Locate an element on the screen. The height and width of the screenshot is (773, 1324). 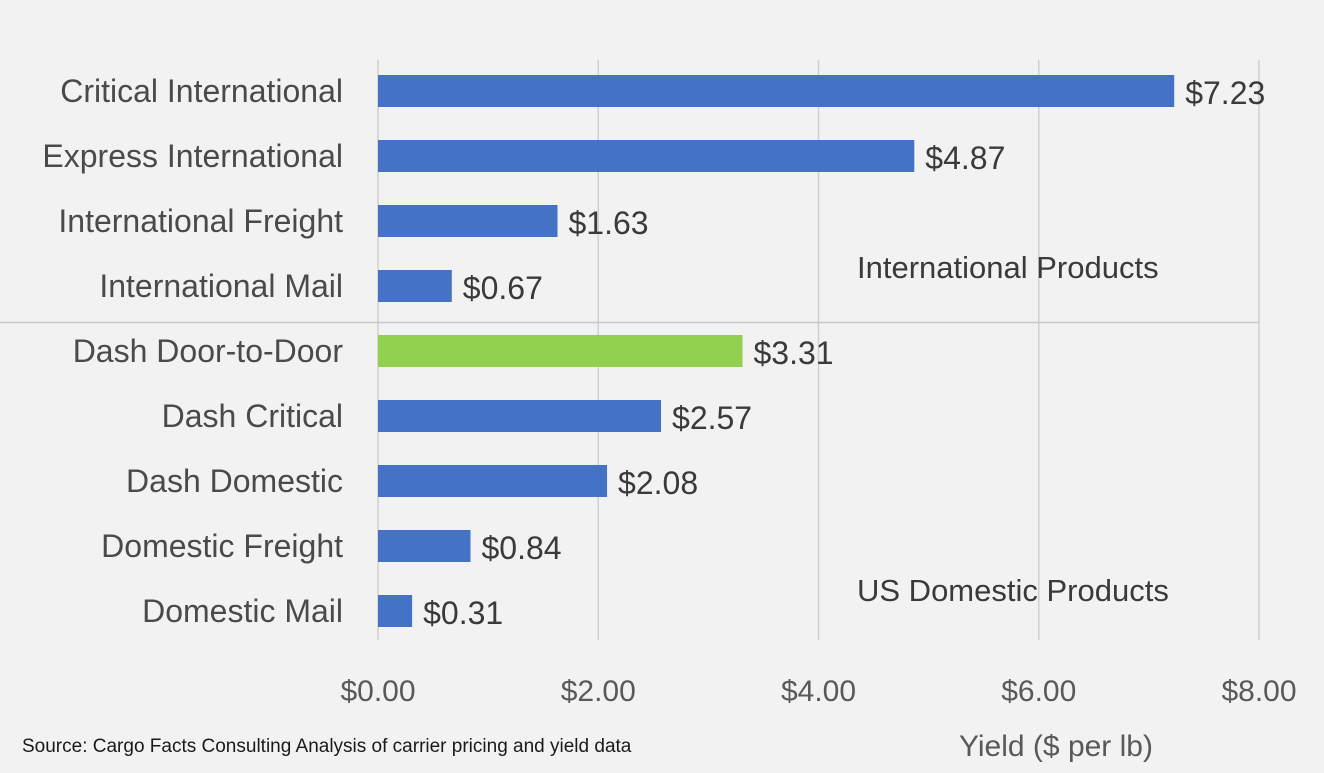
value-label: $0.31 is located at coordinates (463, 613).